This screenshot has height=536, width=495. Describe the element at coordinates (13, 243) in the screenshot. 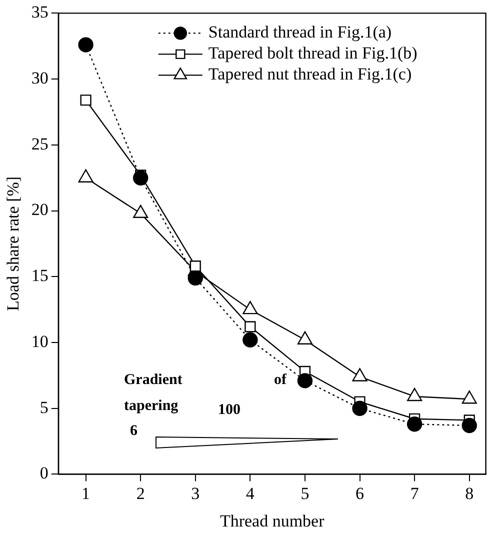

I see `y-axis-title: Load share rate [%]` at that location.